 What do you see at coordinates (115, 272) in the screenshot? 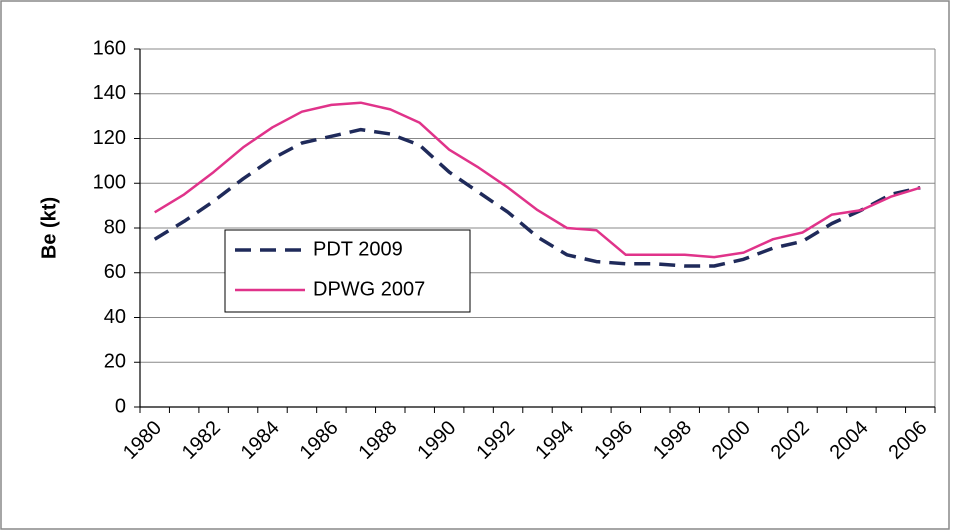
I see `y-tick-label: 60` at bounding box center [115, 272].